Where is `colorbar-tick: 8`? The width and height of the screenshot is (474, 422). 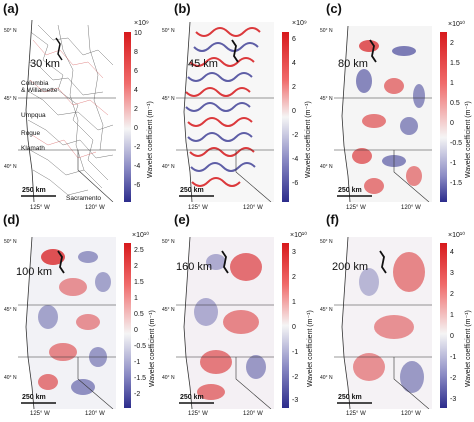
colorbar-tick: 8 is located at coordinates (136, 52).